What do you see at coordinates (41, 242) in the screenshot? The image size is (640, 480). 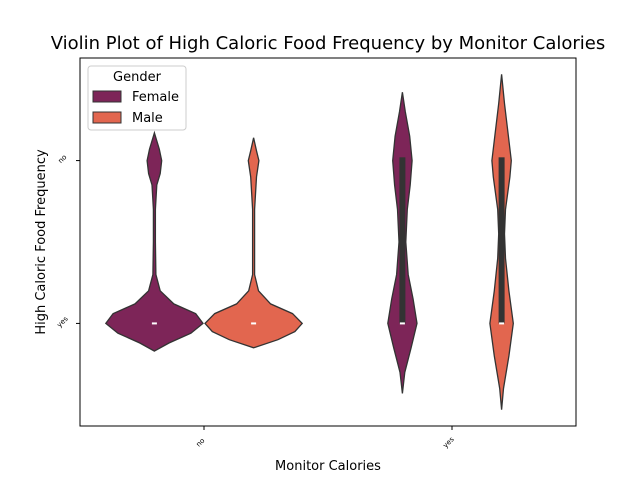 I see `y-axis-label: High Caloric Food Frequency` at bounding box center [41, 242].